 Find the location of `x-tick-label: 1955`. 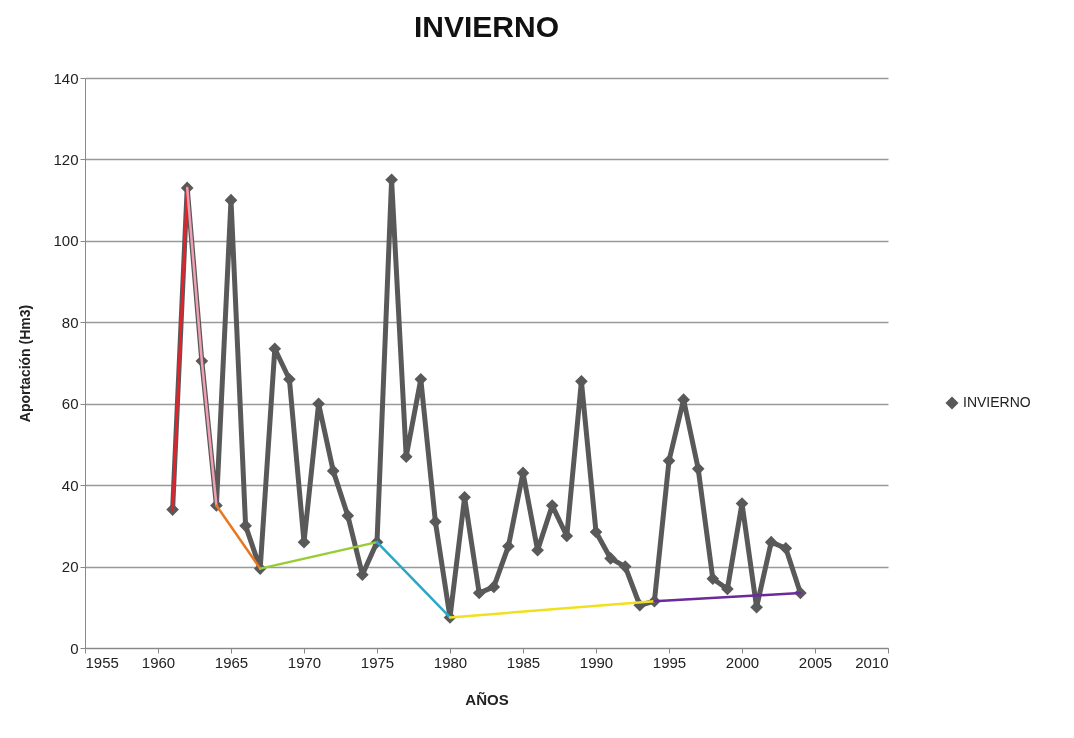

x-tick-label: 1955 is located at coordinates (102, 662).